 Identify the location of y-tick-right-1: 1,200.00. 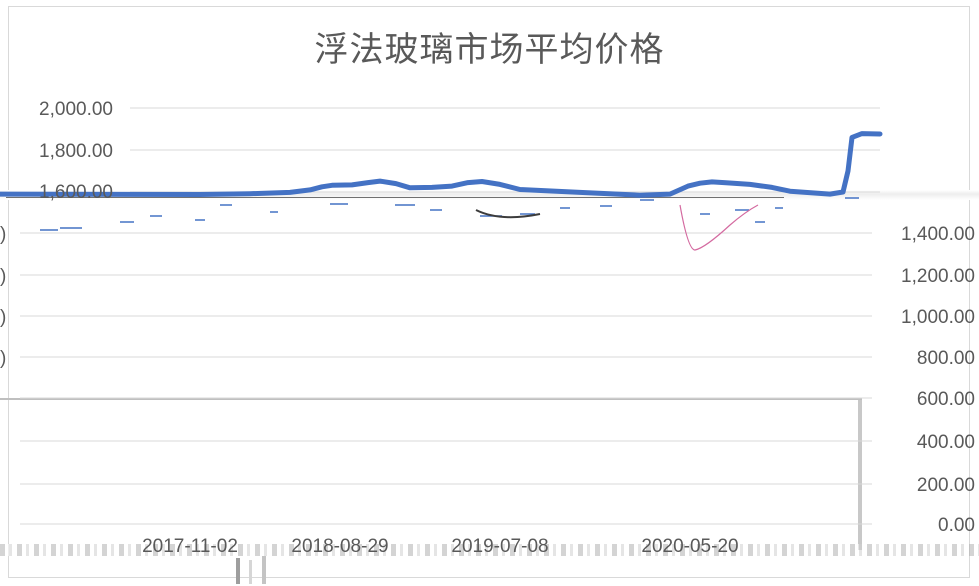
(938, 276).